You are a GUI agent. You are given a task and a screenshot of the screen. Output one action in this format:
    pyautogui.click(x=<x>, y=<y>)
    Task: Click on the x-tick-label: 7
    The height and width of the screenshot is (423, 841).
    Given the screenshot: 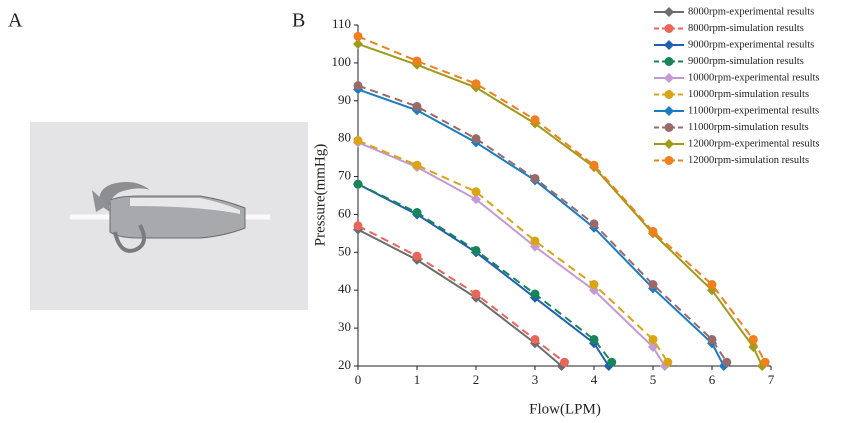 What is the action you would take?
    pyautogui.click(x=771, y=379)
    